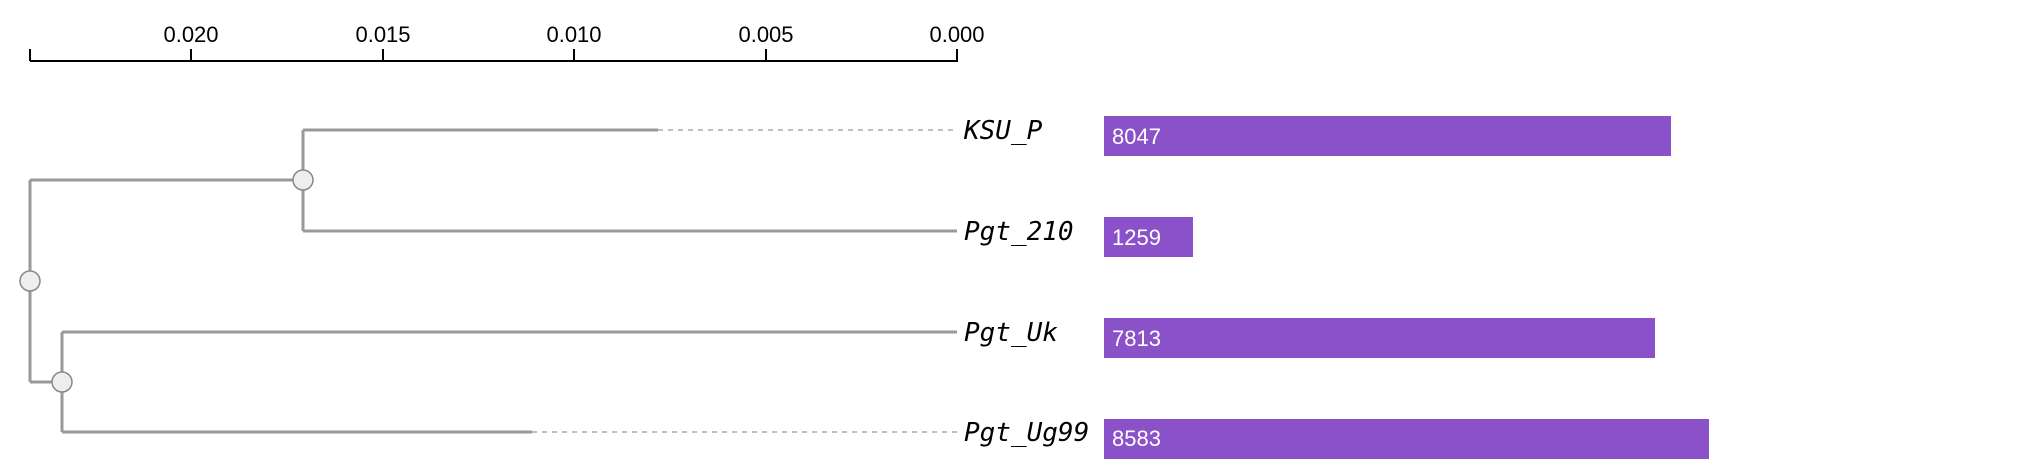 This screenshot has width=2026, height=474. What do you see at coordinates (1026, 433) in the screenshot?
I see `leaf-label-pgt-ug99: Pgt_Ug99` at bounding box center [1026, 433].